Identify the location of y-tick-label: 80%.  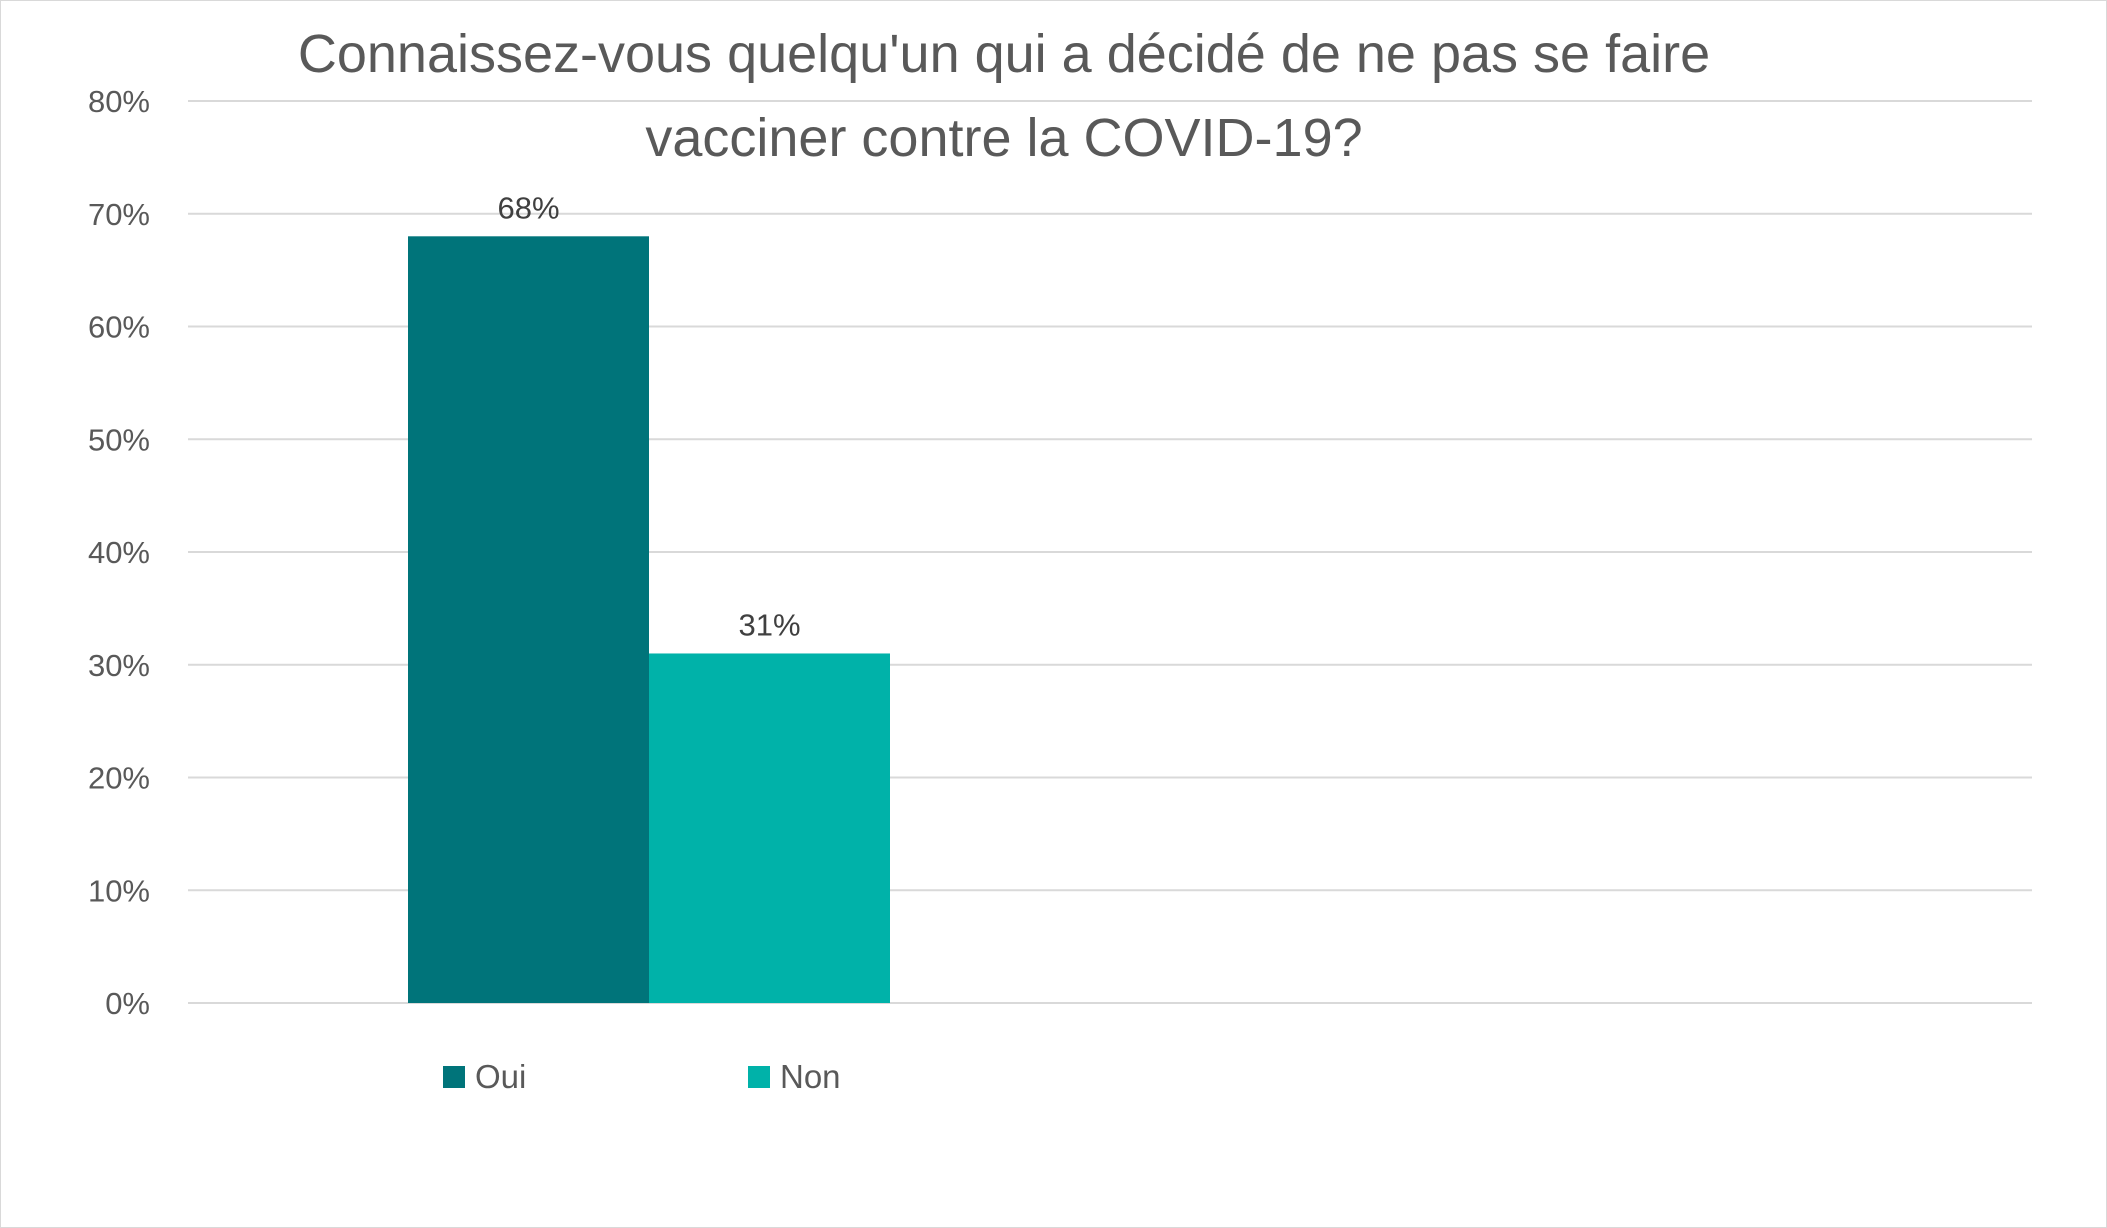
(119, 101).